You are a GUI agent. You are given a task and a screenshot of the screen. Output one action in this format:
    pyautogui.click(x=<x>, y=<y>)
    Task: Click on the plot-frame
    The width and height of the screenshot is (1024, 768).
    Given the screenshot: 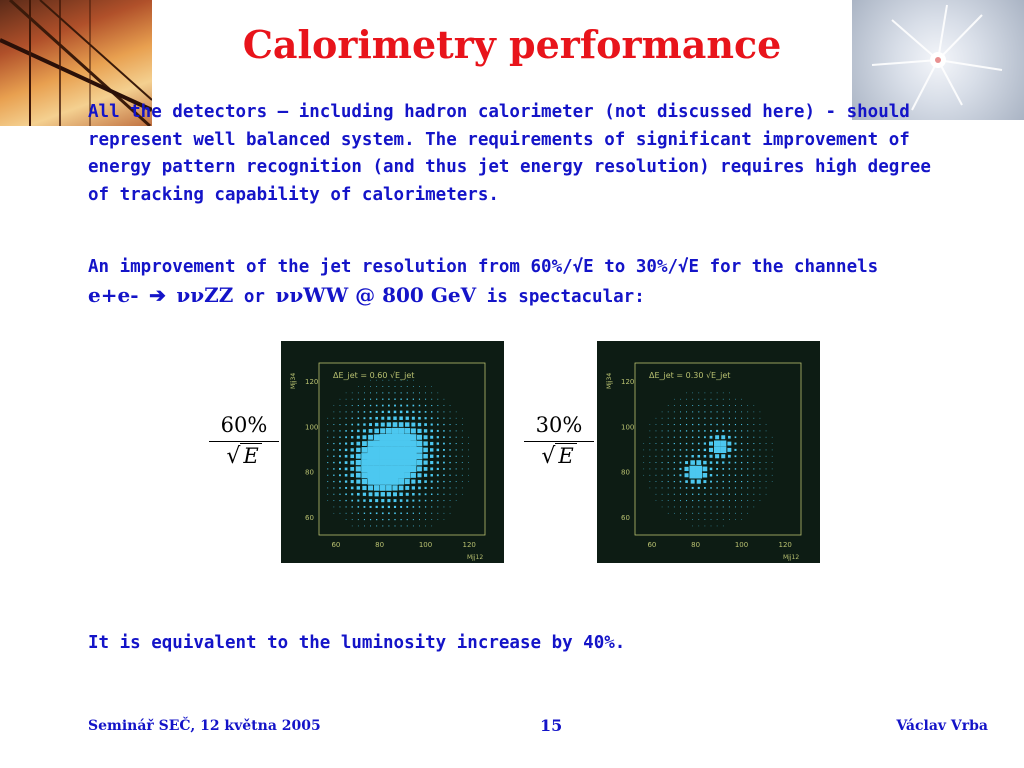 What is the action you would take?
    pyautogui.click(x=402, y=449)
    